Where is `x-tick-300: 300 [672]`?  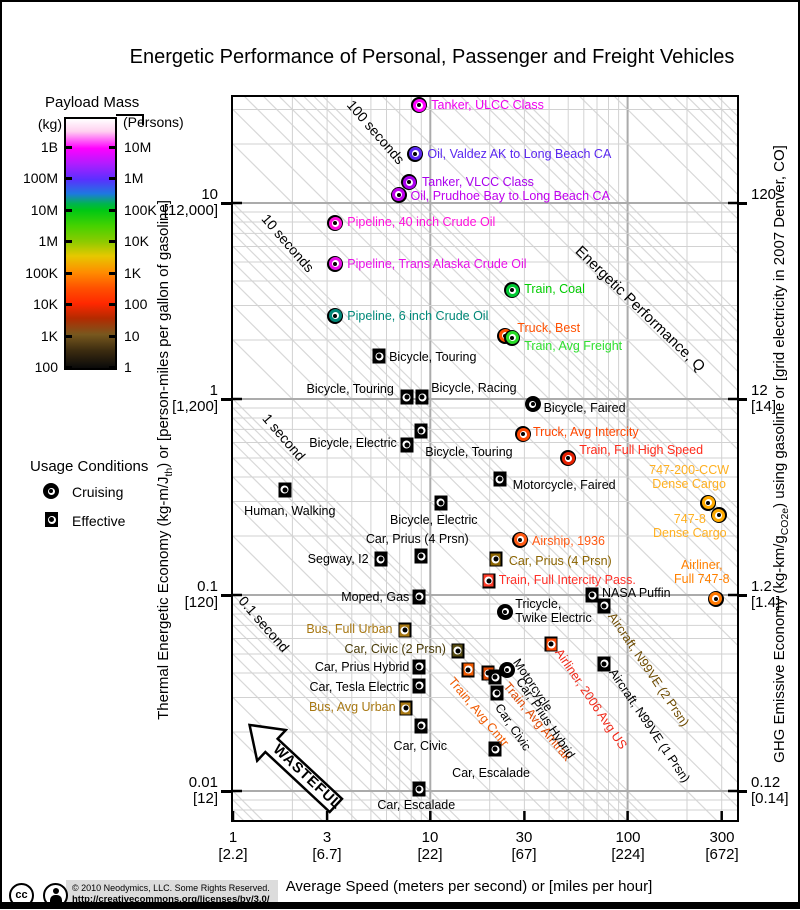
x-tick-300: 300 [672] is located at coordinates (722, 846).